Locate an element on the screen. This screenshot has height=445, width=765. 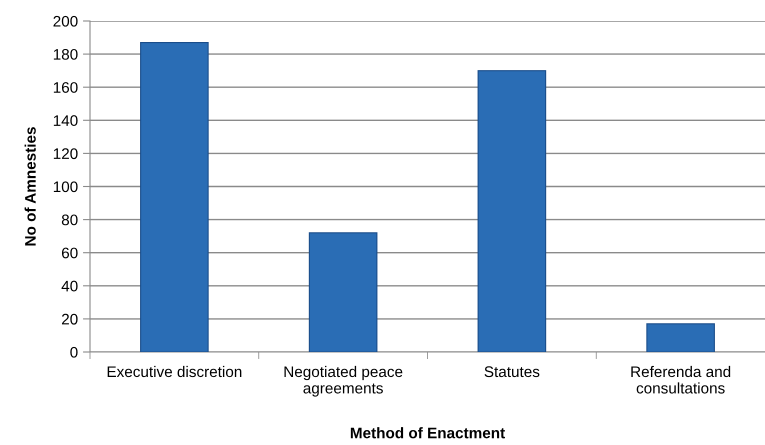
x-tick-label: Executive discretion is located at coordinates (175, 372).